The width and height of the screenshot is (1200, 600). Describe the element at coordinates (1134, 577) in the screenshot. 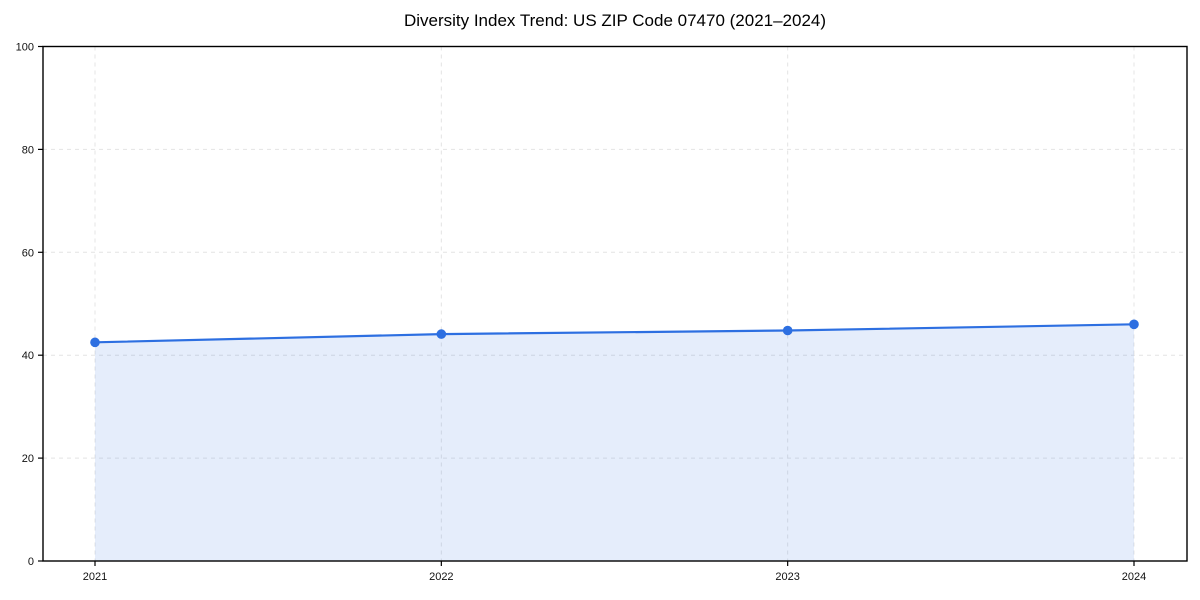

I see `x-tick-label: 2024` at that location.